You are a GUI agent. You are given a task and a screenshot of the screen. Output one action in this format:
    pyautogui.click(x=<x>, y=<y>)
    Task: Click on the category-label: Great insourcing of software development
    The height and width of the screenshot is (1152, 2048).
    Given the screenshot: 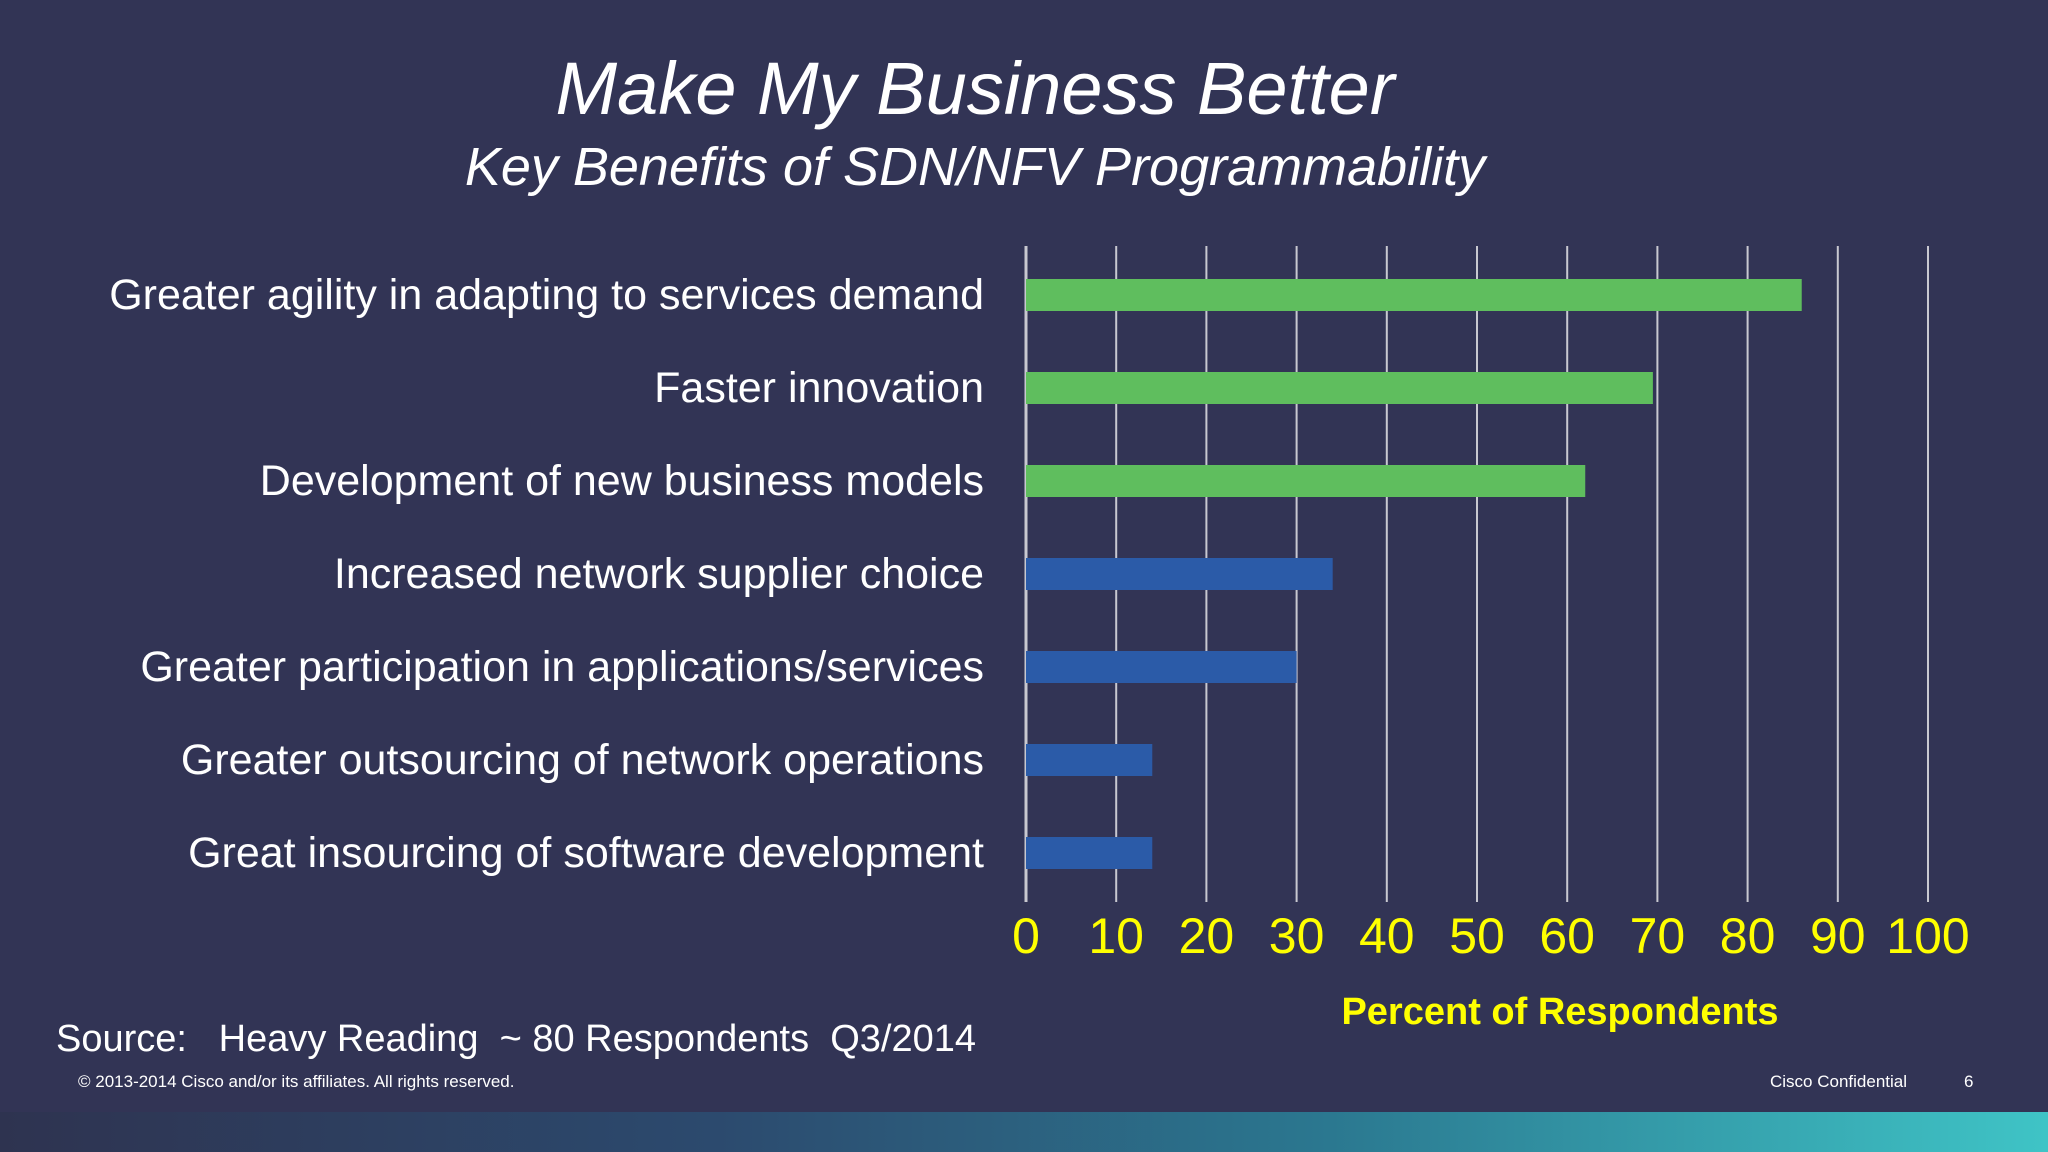 What is the action you would take?
    pyautogui.click(x=586, y=853)
    